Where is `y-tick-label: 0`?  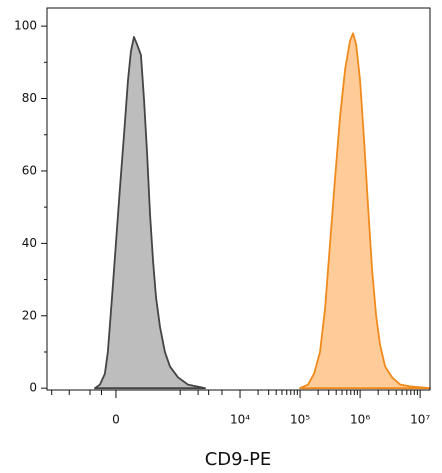
y-tick-label: 0 is located at coordinates (33, 388).